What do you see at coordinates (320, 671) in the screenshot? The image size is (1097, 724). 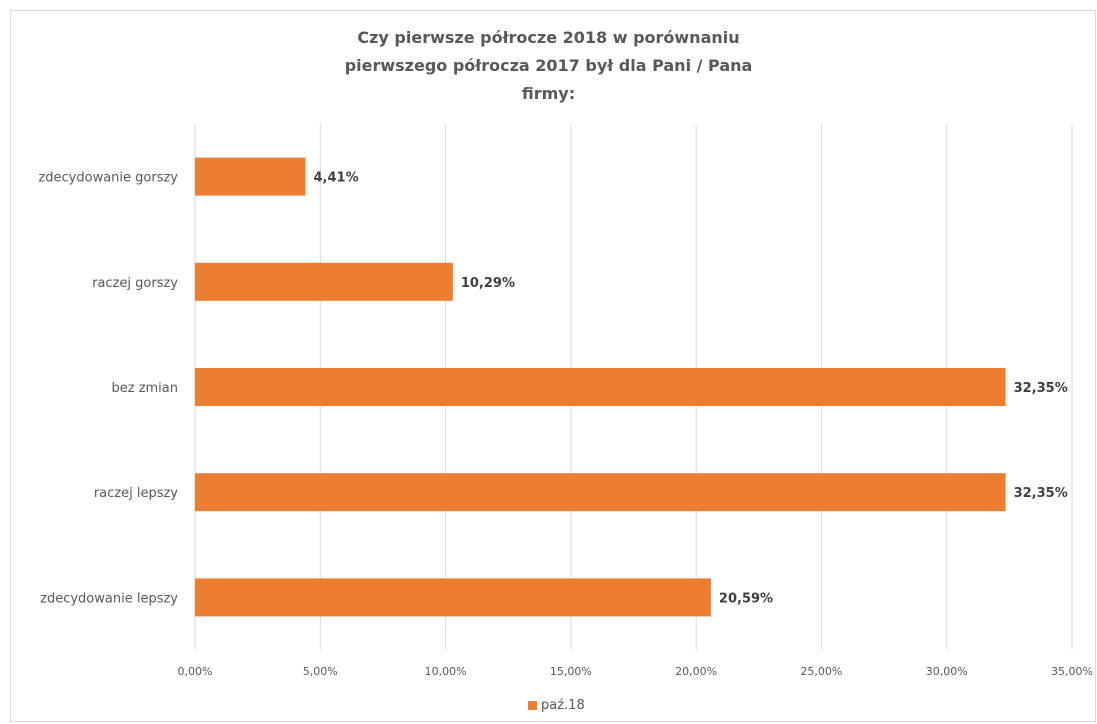 I see `x-tick-label: 5,00%` at bounding box center [320, 671].